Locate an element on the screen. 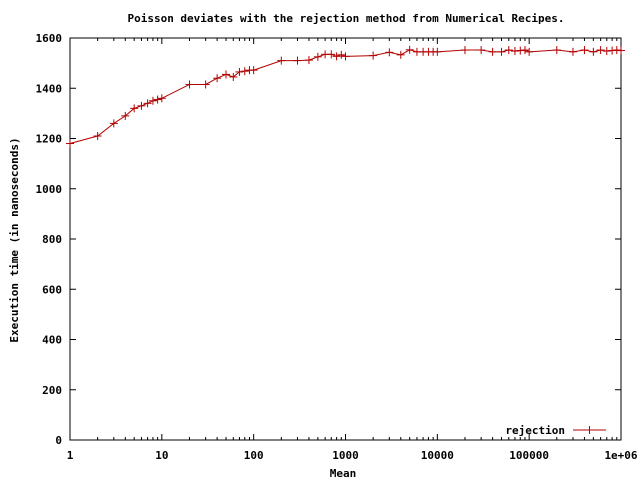 The width and height of the screenshot is (640, 480). y-tick-label: 1400 is located at coordinates (49, 88).